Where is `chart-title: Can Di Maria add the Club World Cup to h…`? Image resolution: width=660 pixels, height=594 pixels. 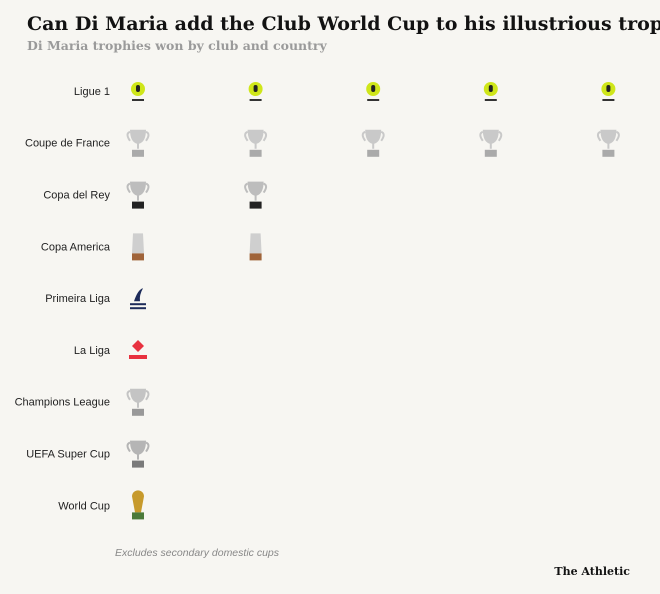 chart-title: Can Di Maria add the Club World Cup to h… is located at coordinates (343, 24).